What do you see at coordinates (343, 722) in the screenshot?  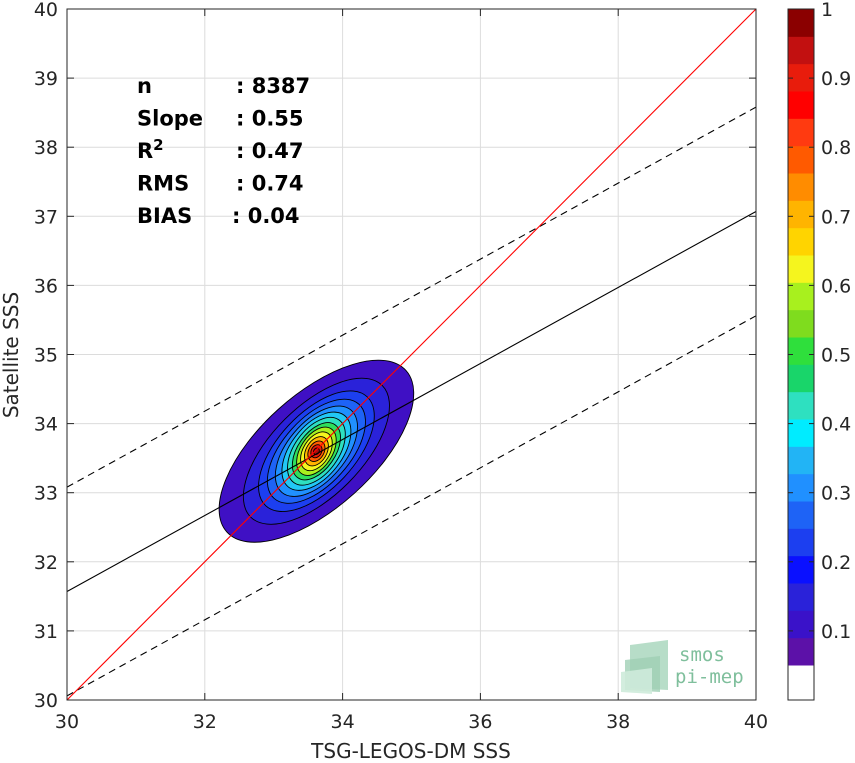 I see `x-tick-label: 34` at bounding box center [343, 722].